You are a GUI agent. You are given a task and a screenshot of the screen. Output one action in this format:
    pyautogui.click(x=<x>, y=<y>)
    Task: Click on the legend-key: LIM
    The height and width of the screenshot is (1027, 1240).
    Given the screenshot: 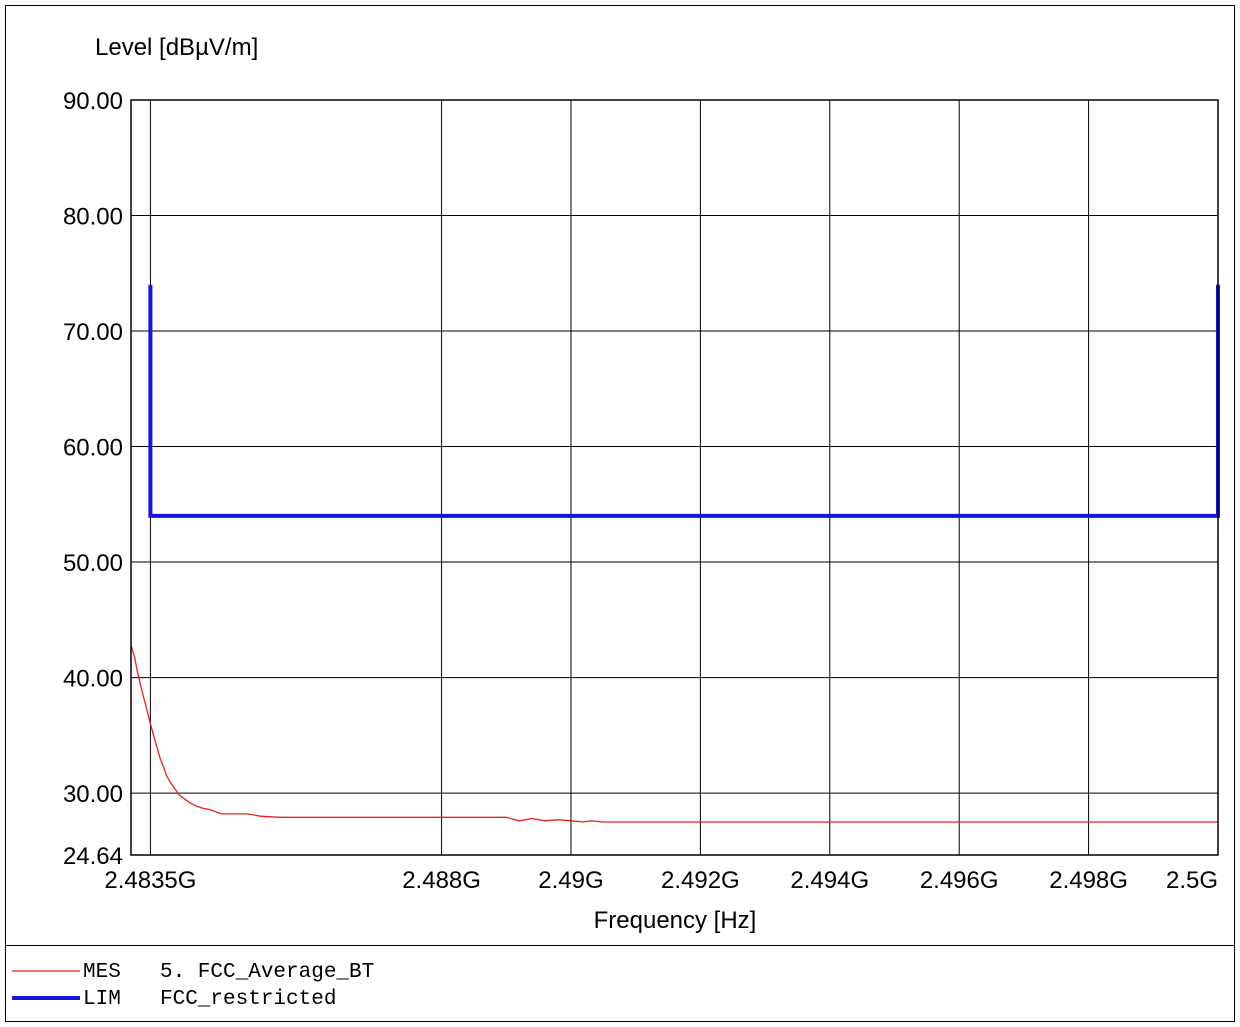 What is the action you would take?
    pyautogui.click(x=102, y=999)
    